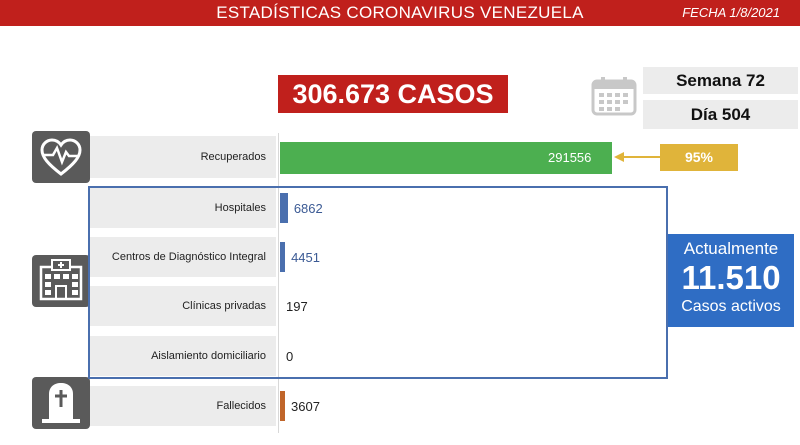  I want to click on chart-axis-line, so click(278, 283).